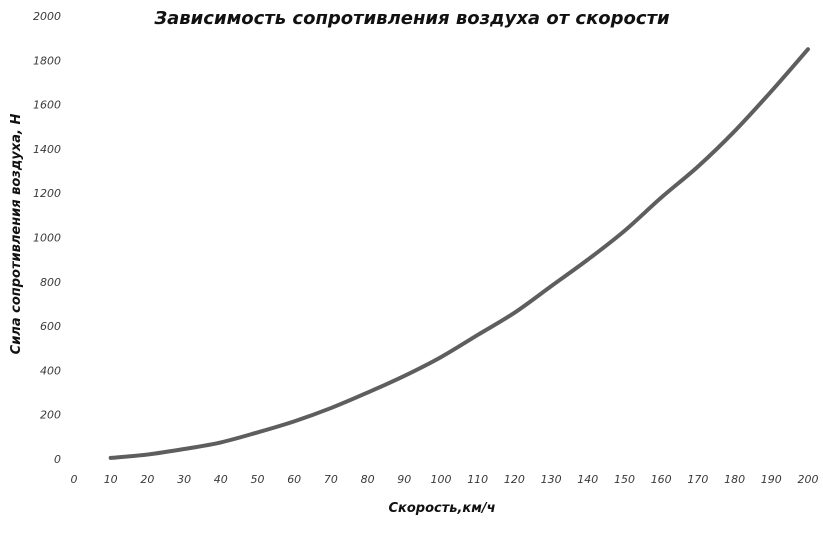 Image resolution: width=823 pixels, height=539 pixels. Describe the element at coordinates (734, 479) in the screenshot. I see `x-tick-label: 180` at that location.